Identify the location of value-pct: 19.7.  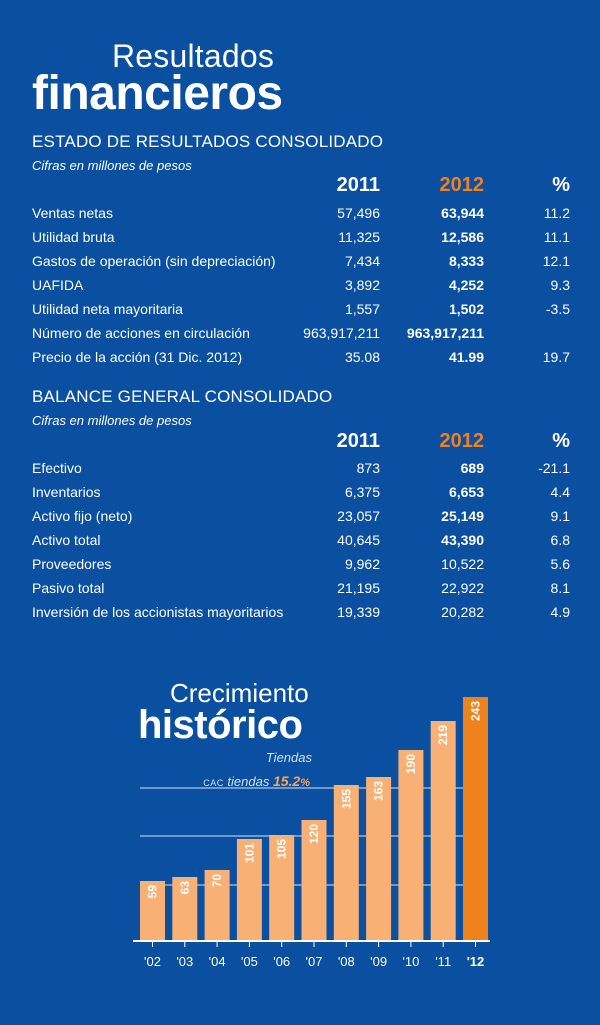
(556, 357).